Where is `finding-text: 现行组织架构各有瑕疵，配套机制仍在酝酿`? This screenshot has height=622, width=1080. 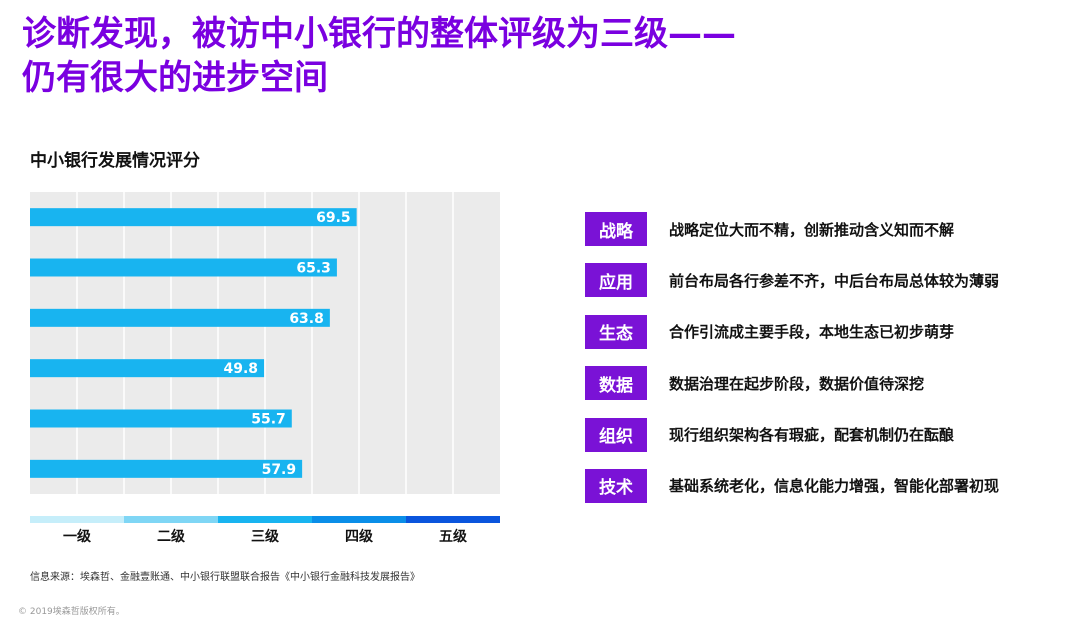 finding-text: 现行组织架构各有瑕疵，配套机制仍在酝酿 is located at coordinates (812, 435).